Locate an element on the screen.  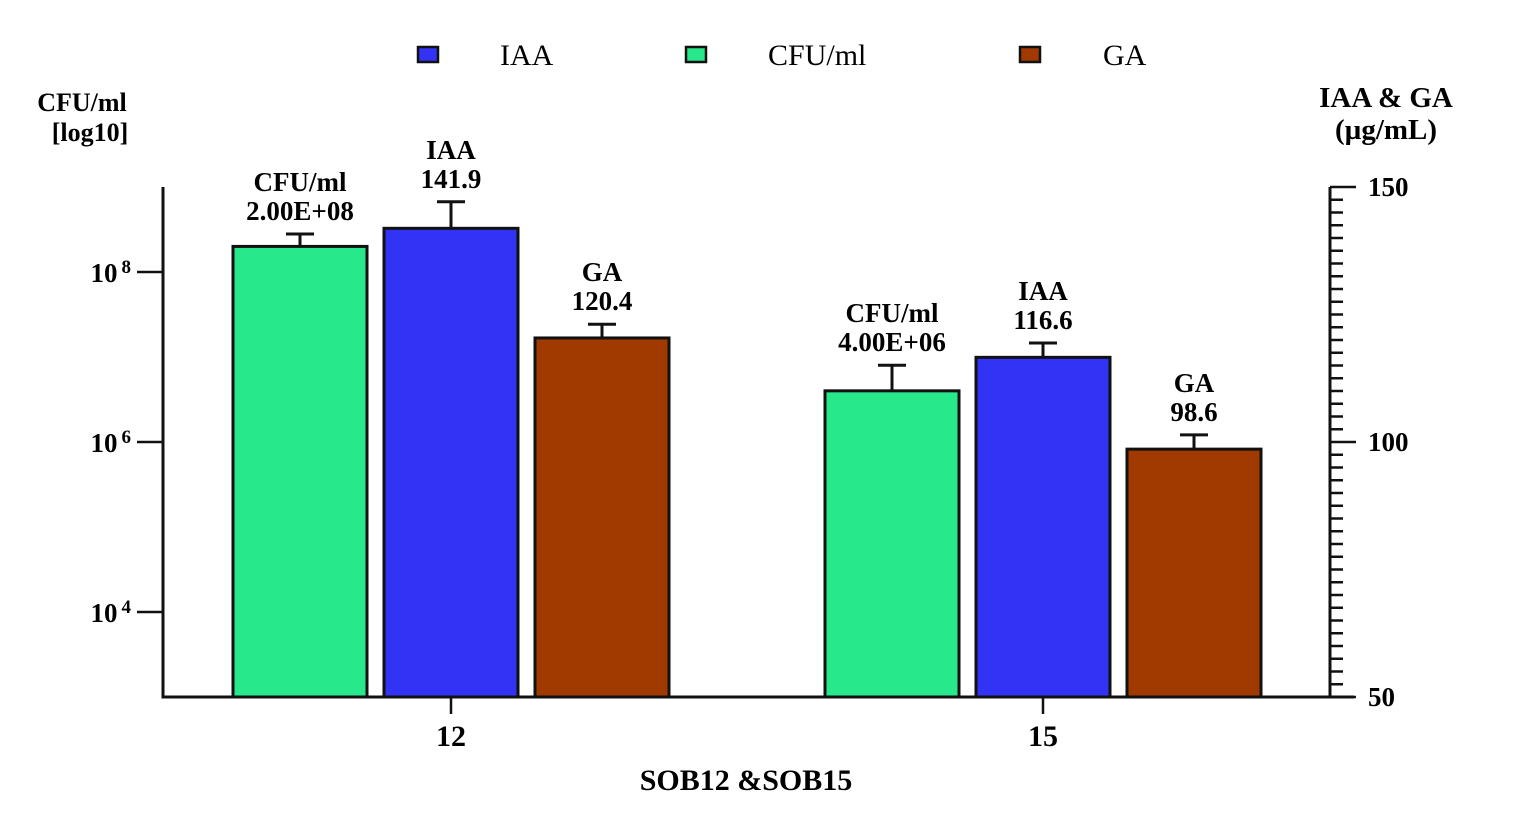
legend-label-iaa: IAA is located at coordinates (527, 55).